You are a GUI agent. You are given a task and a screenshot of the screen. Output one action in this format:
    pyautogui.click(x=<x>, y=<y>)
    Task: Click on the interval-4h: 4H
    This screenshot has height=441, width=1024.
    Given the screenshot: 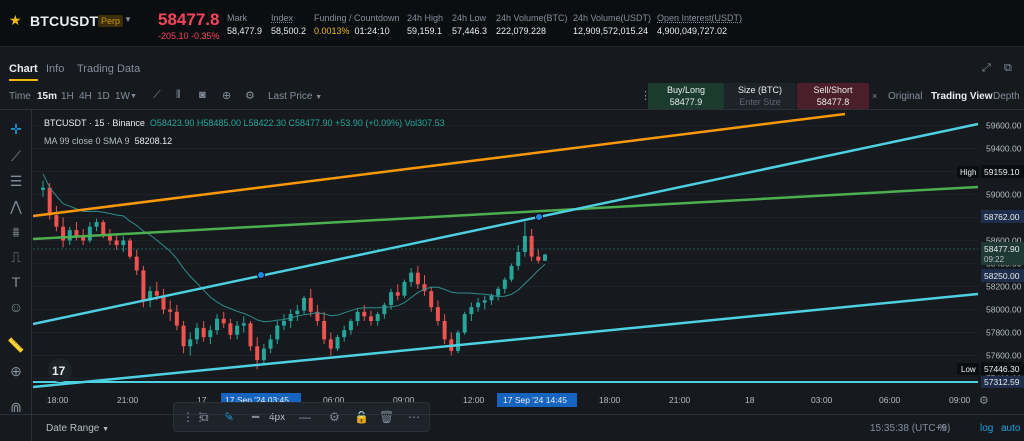 What is the action you would take?
    pyautogui.click(x=85, y=96)
    